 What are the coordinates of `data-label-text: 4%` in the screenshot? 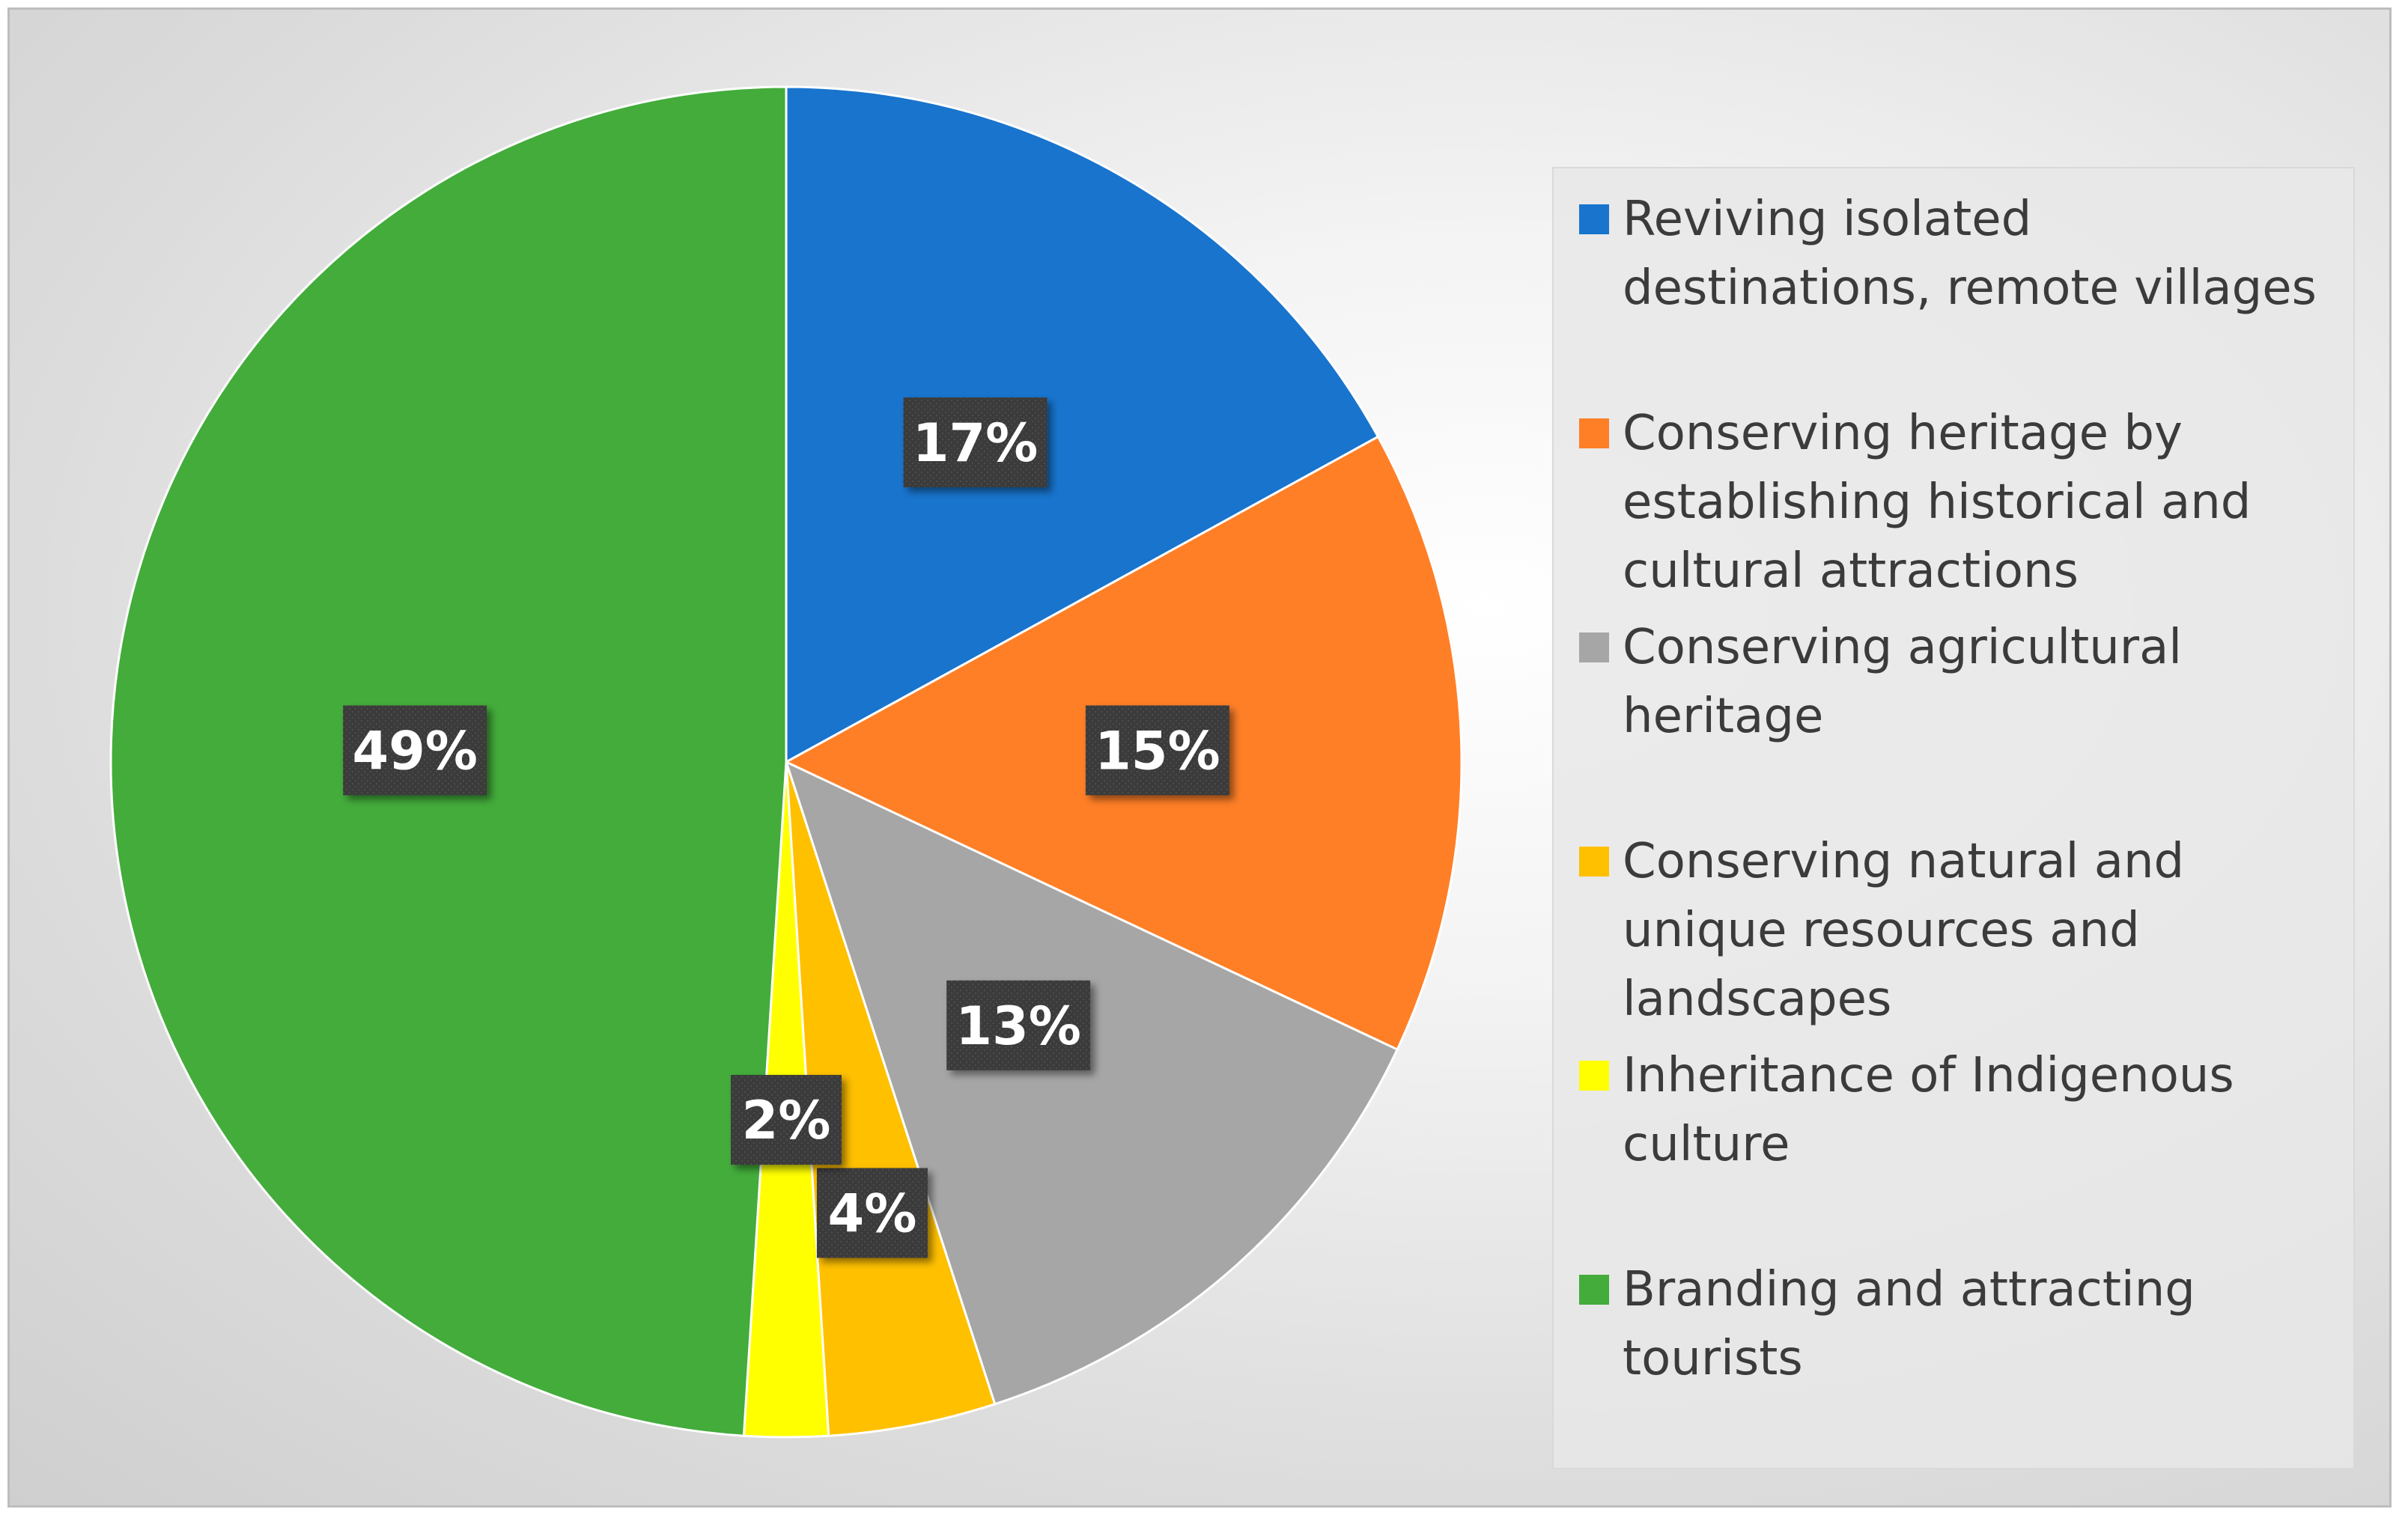 It's located at (873, 1213).